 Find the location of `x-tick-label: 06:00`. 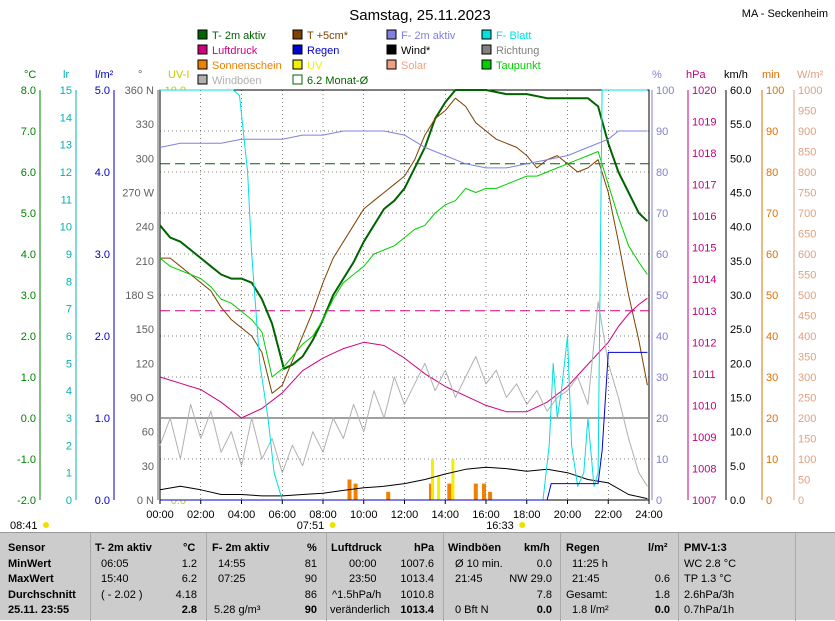

x-tick-label: 06:00 is located at coordinates (282, 515).